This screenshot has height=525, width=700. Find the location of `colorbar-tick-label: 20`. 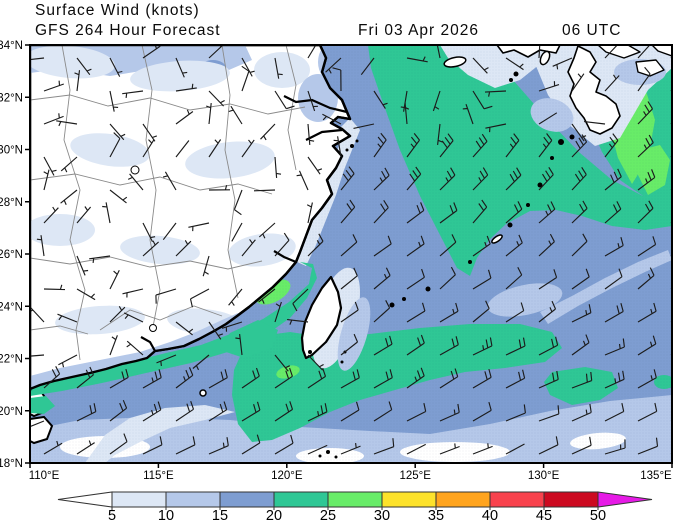

colorbar-tick-label: 20 is located at coordinates (274, 516).